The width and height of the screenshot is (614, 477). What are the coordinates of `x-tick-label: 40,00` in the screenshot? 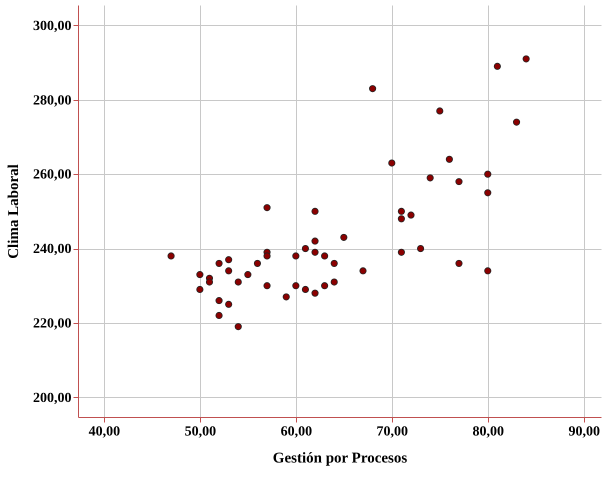 It's located at (104, 432).